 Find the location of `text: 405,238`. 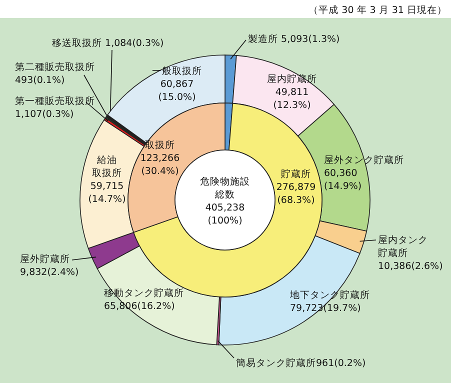

text: 405,238 is located at coordinates (225, 208).